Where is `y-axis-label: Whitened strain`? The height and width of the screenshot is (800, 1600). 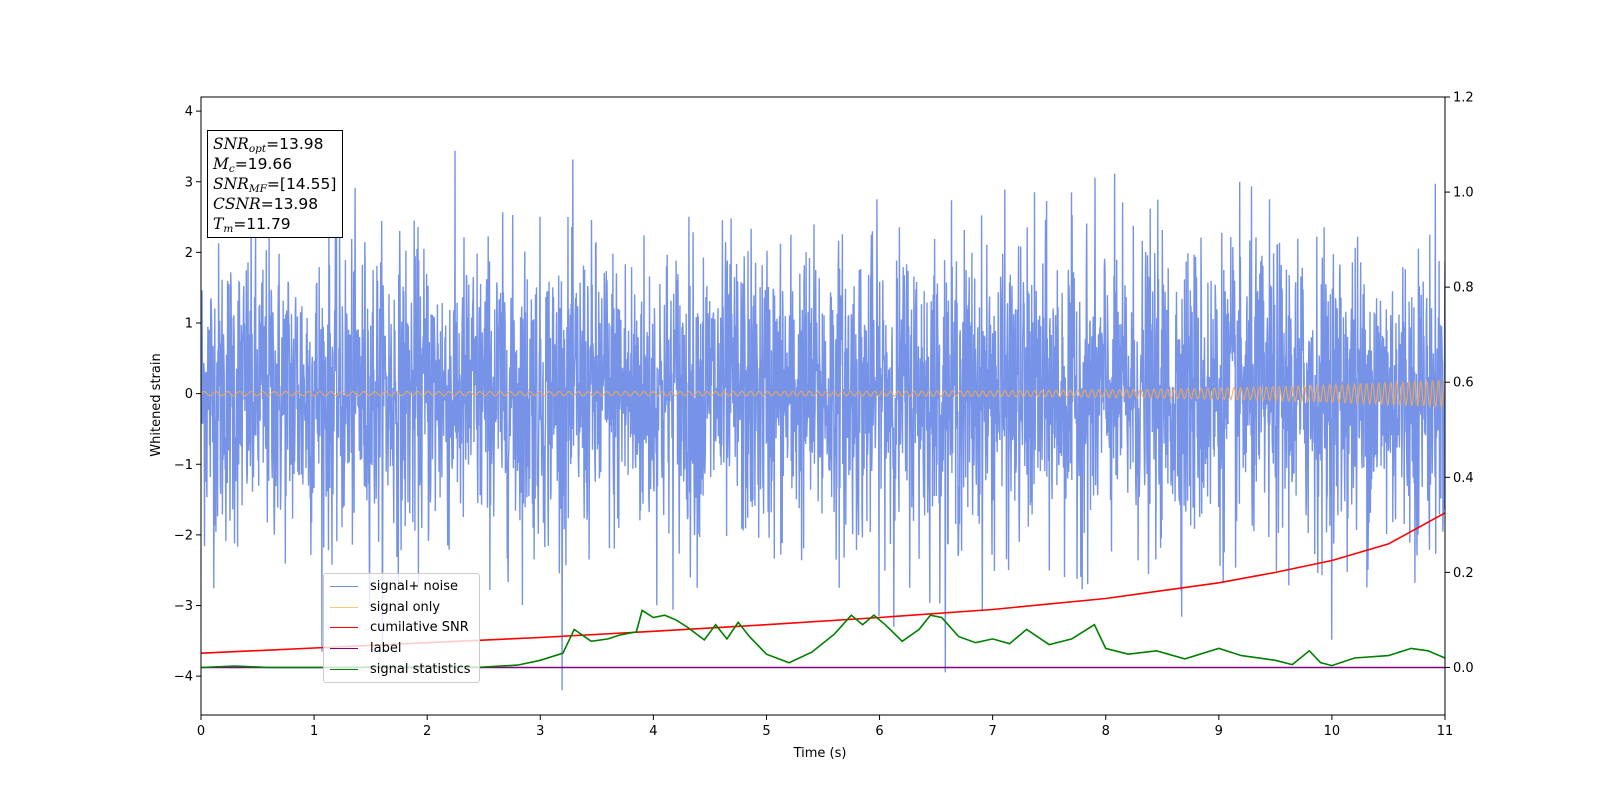
y-axis-label: Whitened strain is located at coordinates (156, 404).